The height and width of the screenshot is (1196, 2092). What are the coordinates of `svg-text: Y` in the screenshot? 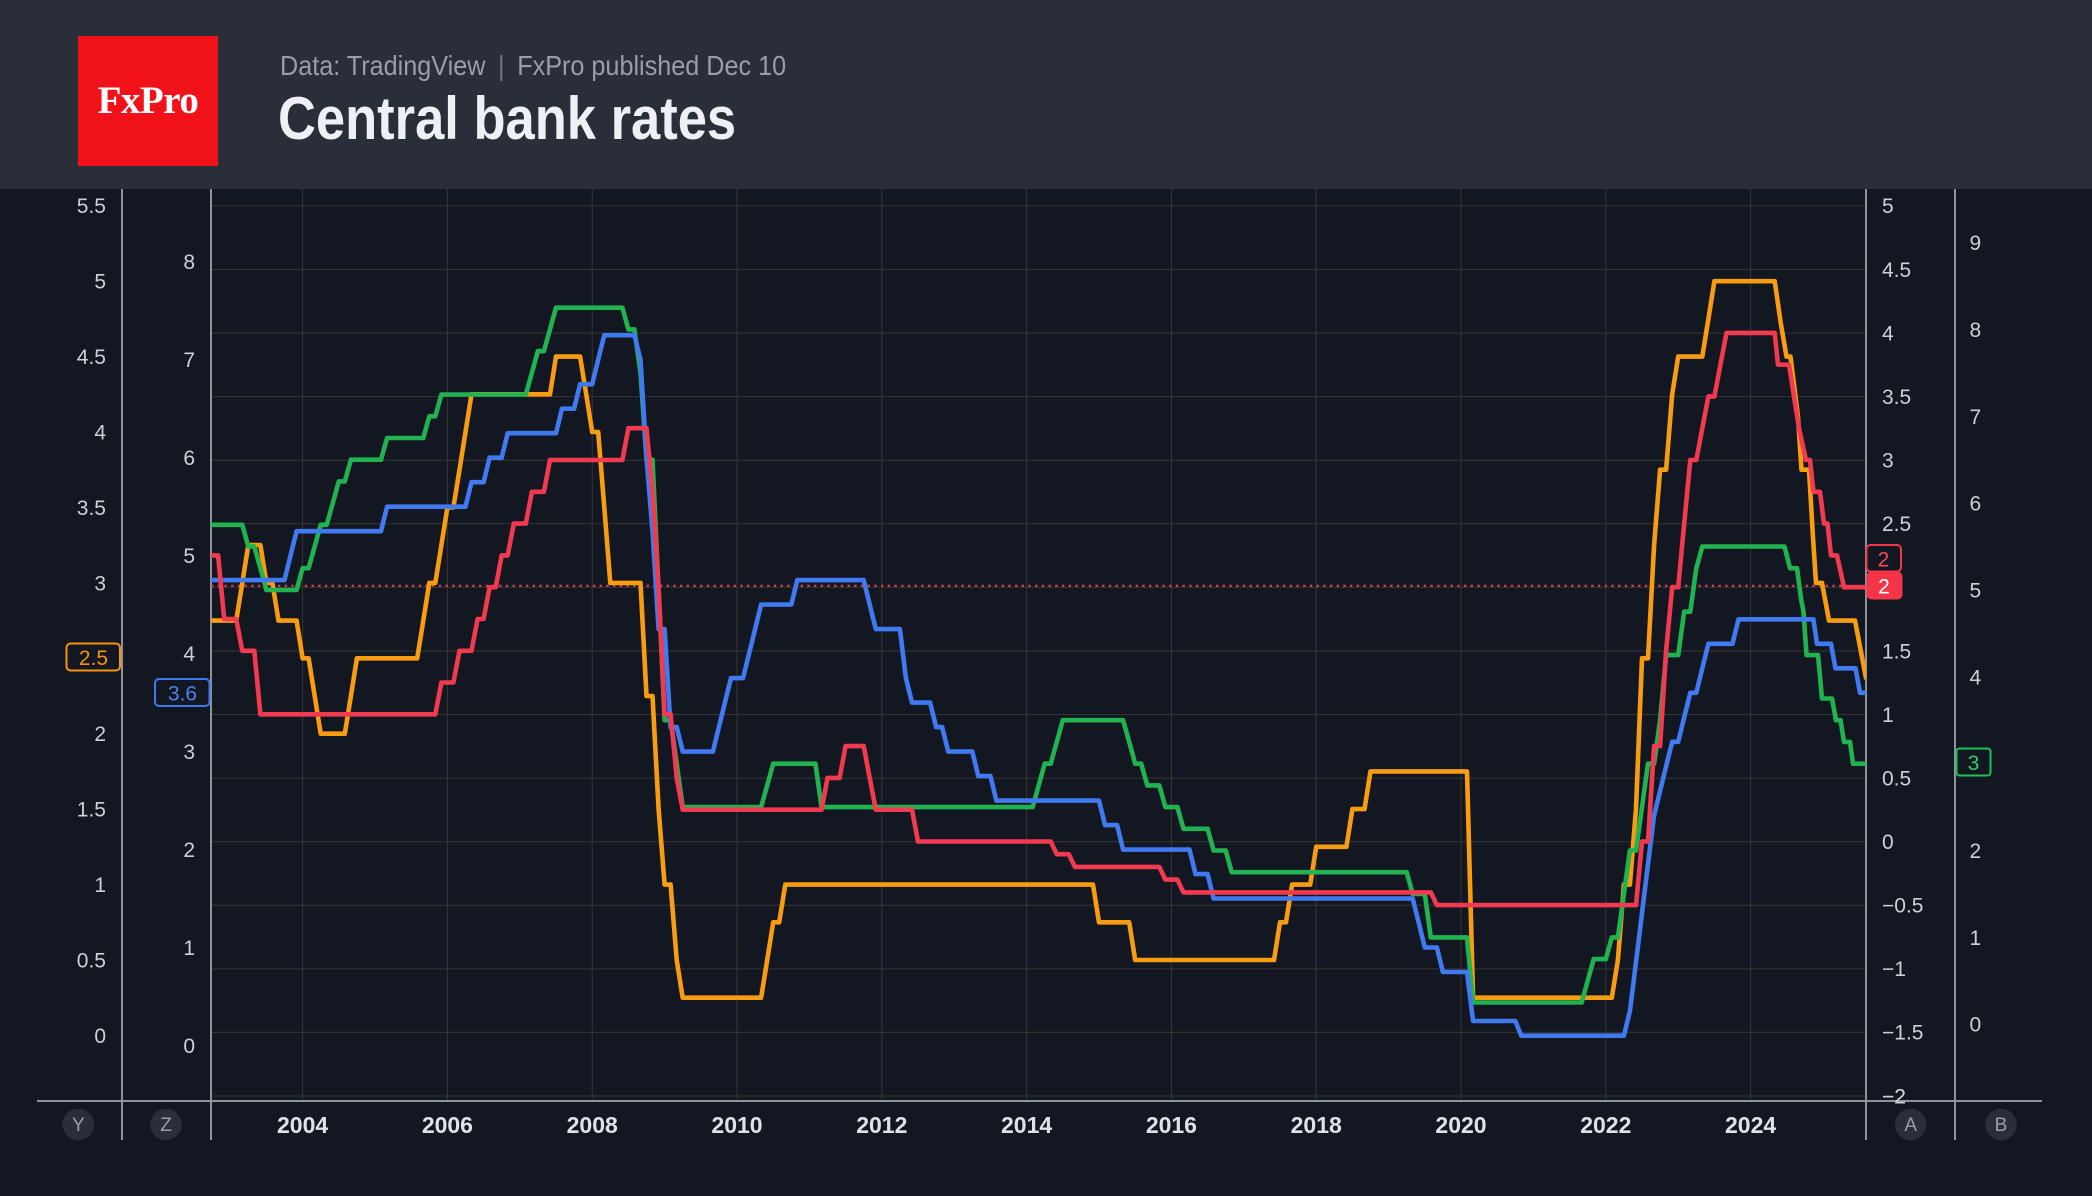 It's located at (78, 1125).